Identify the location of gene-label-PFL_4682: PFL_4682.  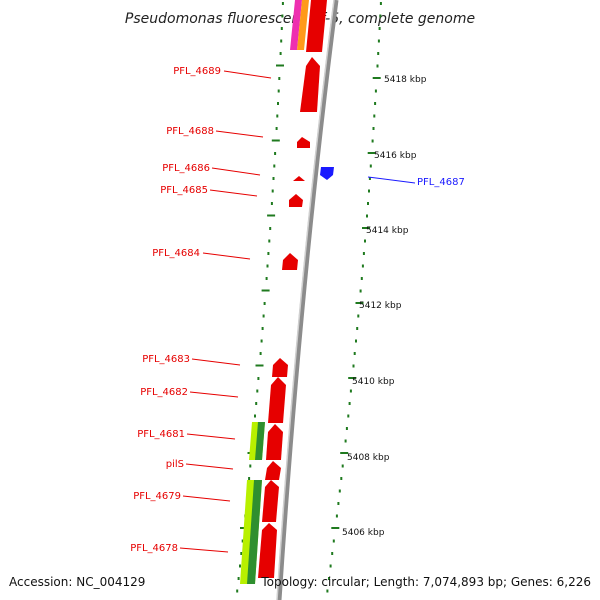
(164, 392).